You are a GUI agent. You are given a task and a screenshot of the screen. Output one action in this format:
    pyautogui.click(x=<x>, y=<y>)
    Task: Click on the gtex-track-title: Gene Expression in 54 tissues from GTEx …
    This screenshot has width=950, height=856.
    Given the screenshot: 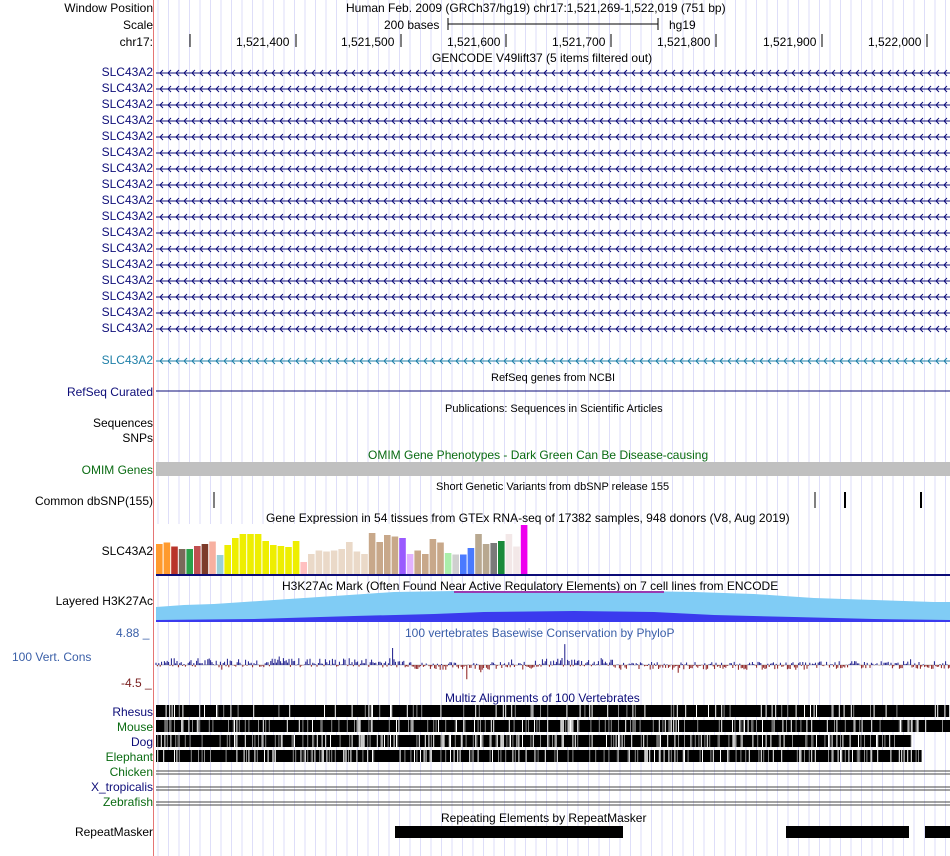 What is the action you would take?
    pyautogui.click(x=528, y=518)
    